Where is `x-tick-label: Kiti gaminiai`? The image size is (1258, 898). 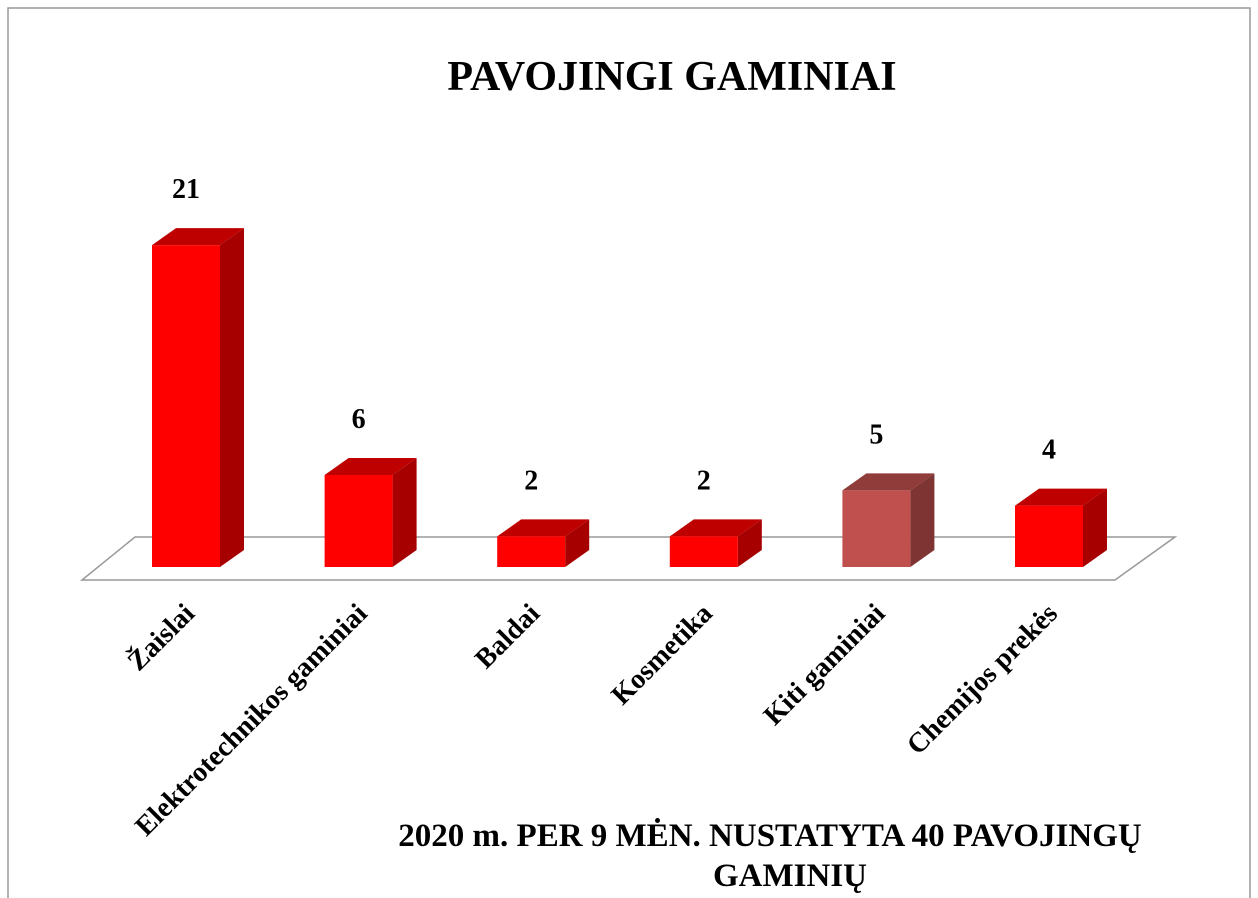 x-tick-label: Kiti gaminiai is located at coordinates (825, 665).